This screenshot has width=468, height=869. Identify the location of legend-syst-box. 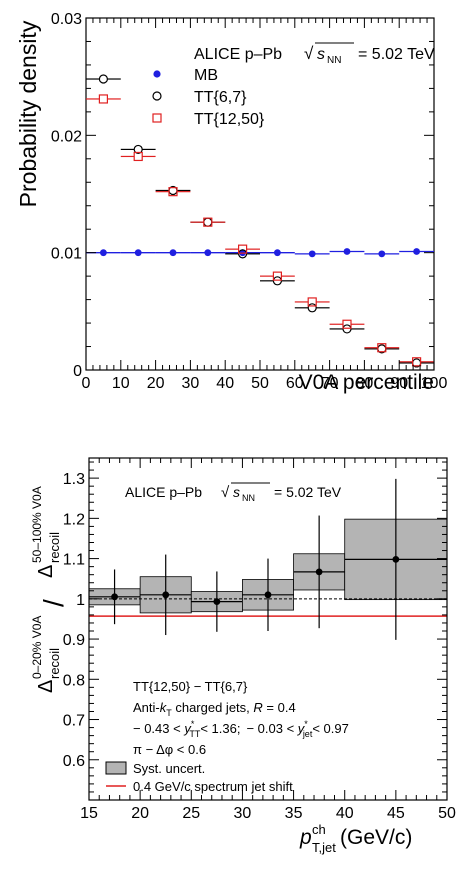
(116, 768).